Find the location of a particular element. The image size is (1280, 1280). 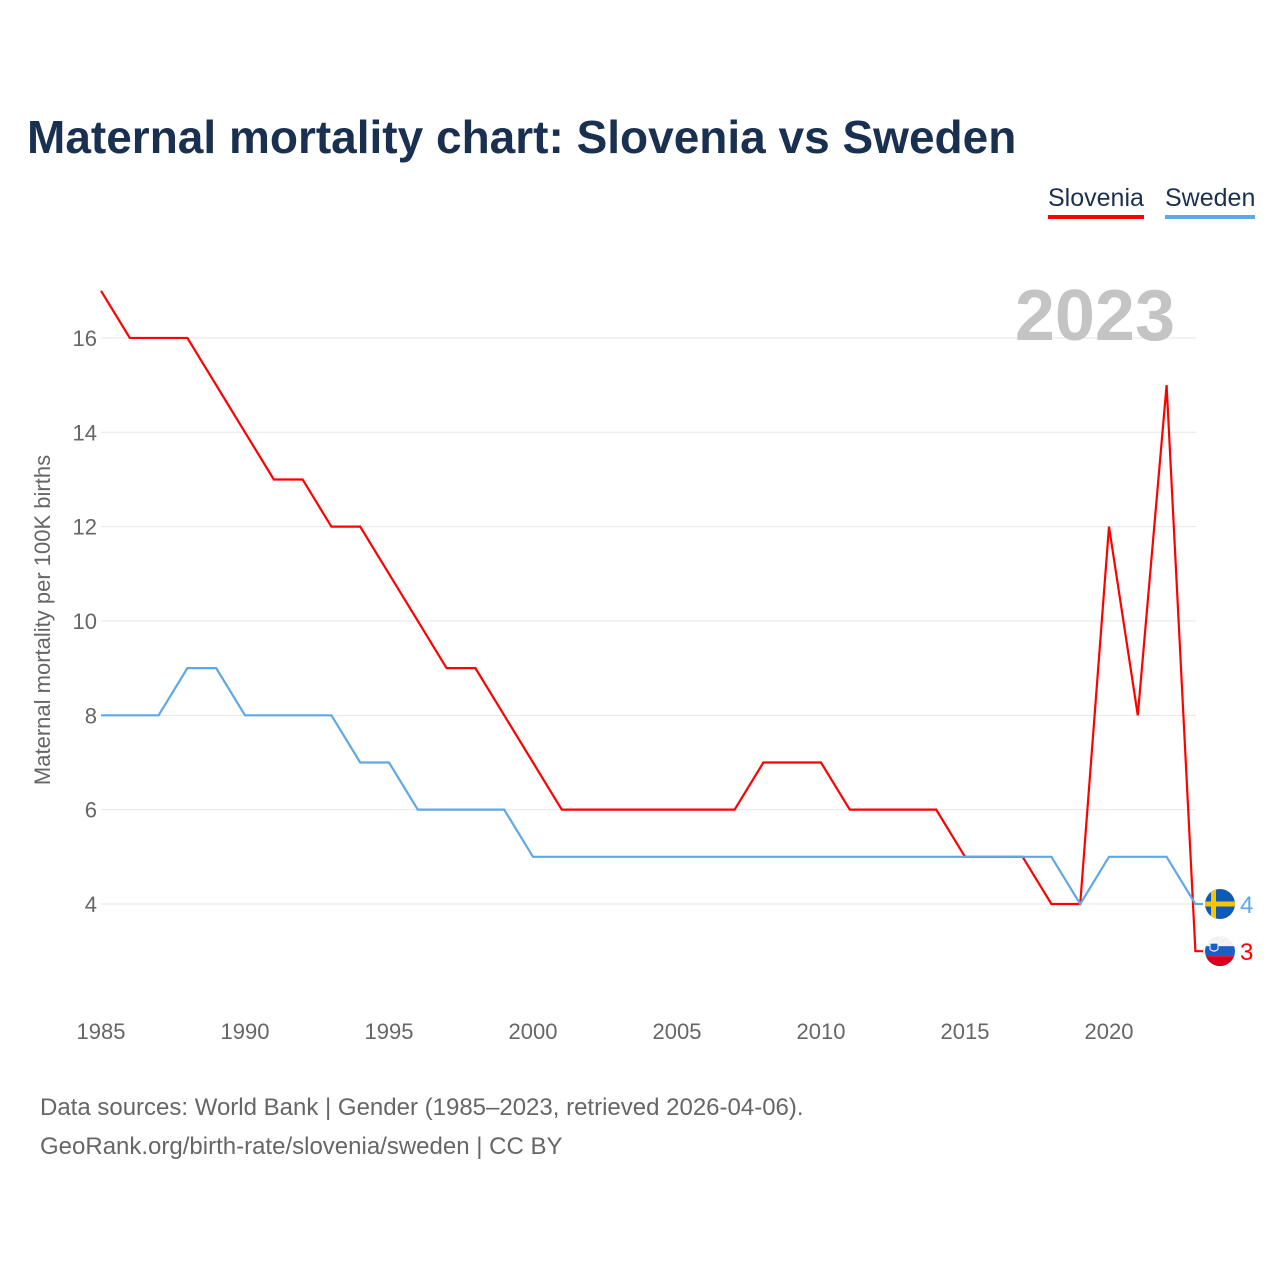

end-value-label: 4 is located at coordinates (1246, 905).